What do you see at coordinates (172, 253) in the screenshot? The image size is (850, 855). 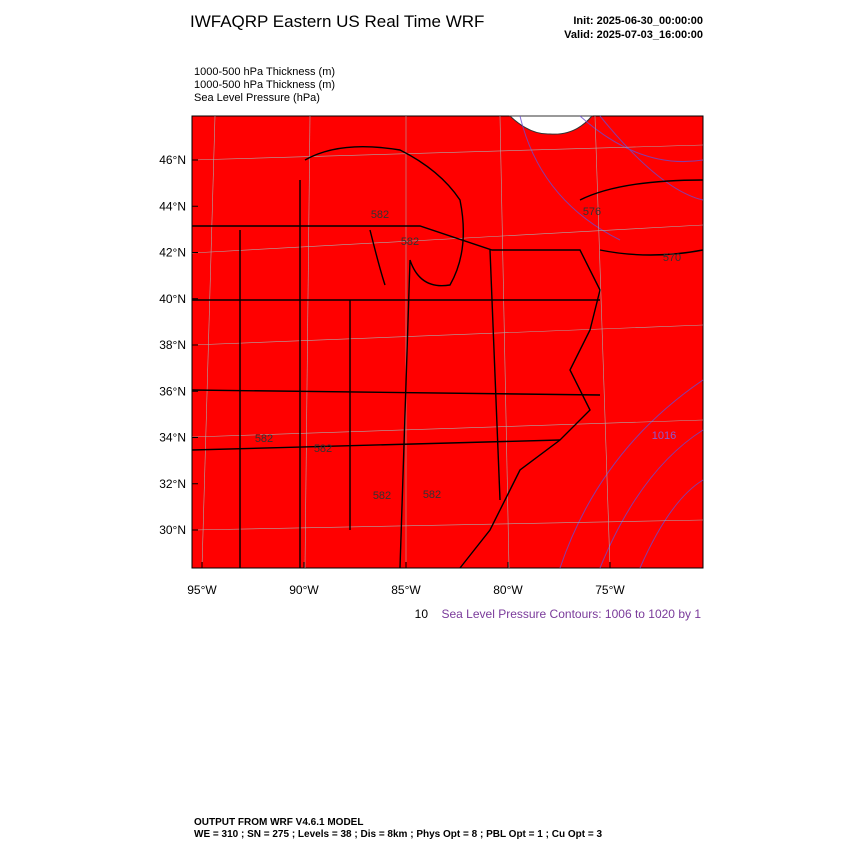 I see `lat-label: 42°N` at bounding box center [172, 253].